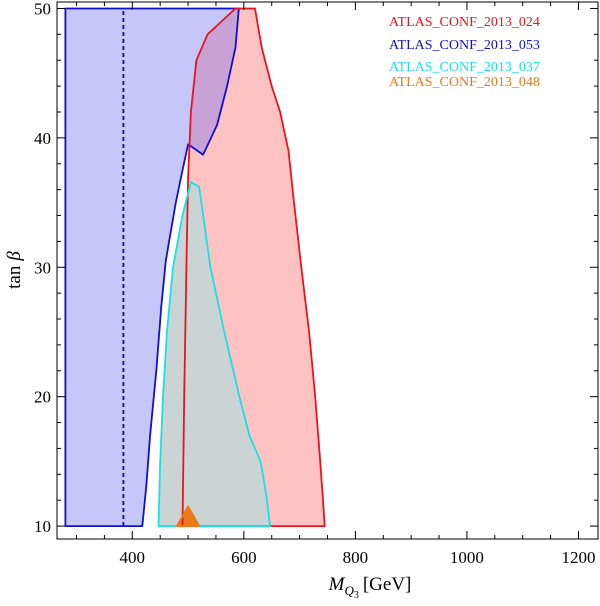 The height and width of the screenshot is (606, 600). Describe the element at coordinates (42, 526) in the screenshot. I see `y-tick-label: 10` at that location.